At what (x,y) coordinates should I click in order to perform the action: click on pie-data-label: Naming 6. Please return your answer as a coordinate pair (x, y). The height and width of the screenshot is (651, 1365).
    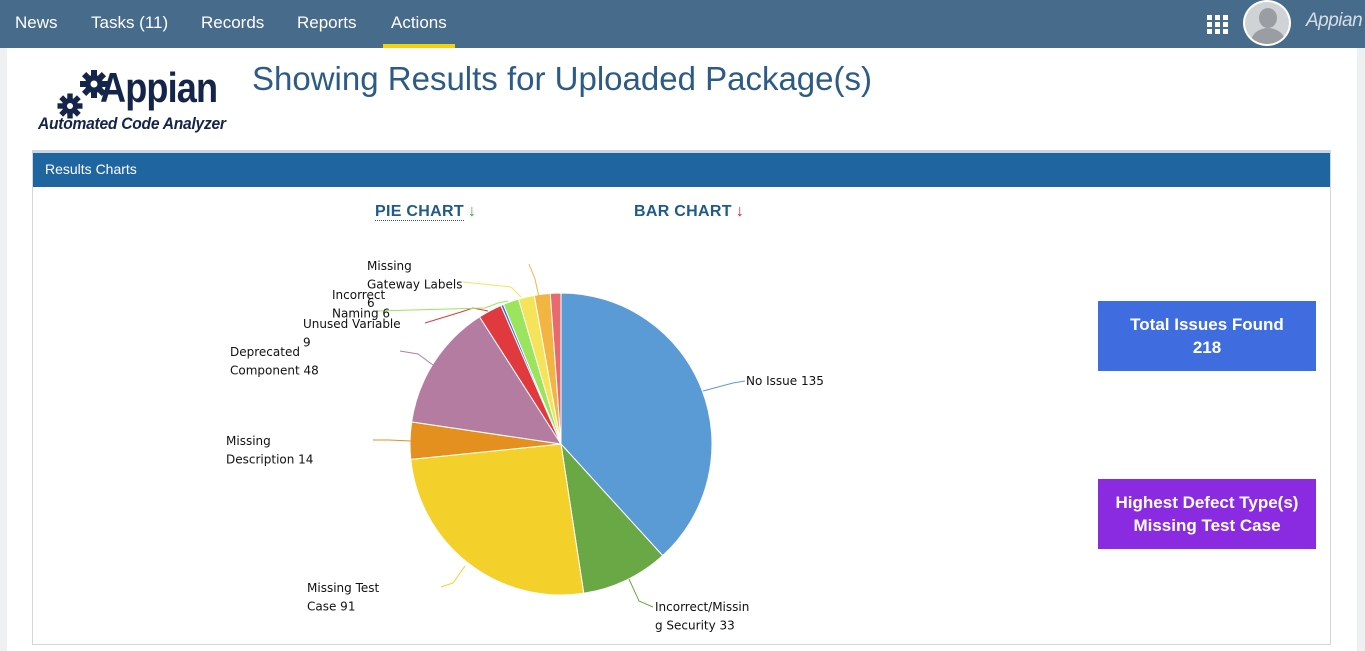
    Looking at the image, I should click on (361, 314).